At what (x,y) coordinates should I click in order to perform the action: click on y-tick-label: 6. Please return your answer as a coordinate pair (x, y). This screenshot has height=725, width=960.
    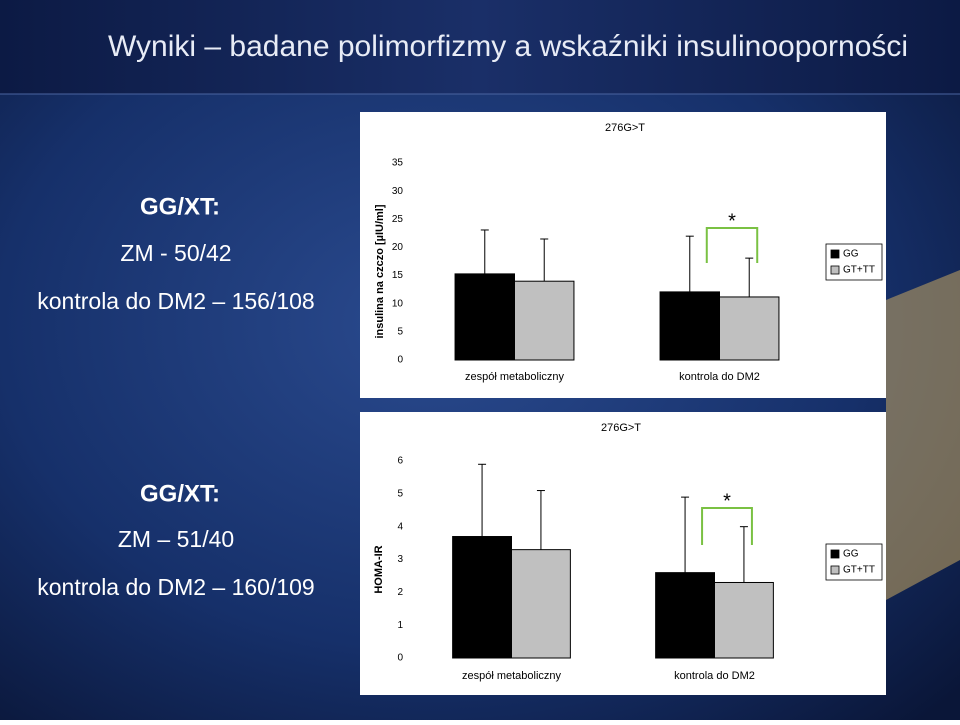
    Looking at the image, I should click on (400, 461).